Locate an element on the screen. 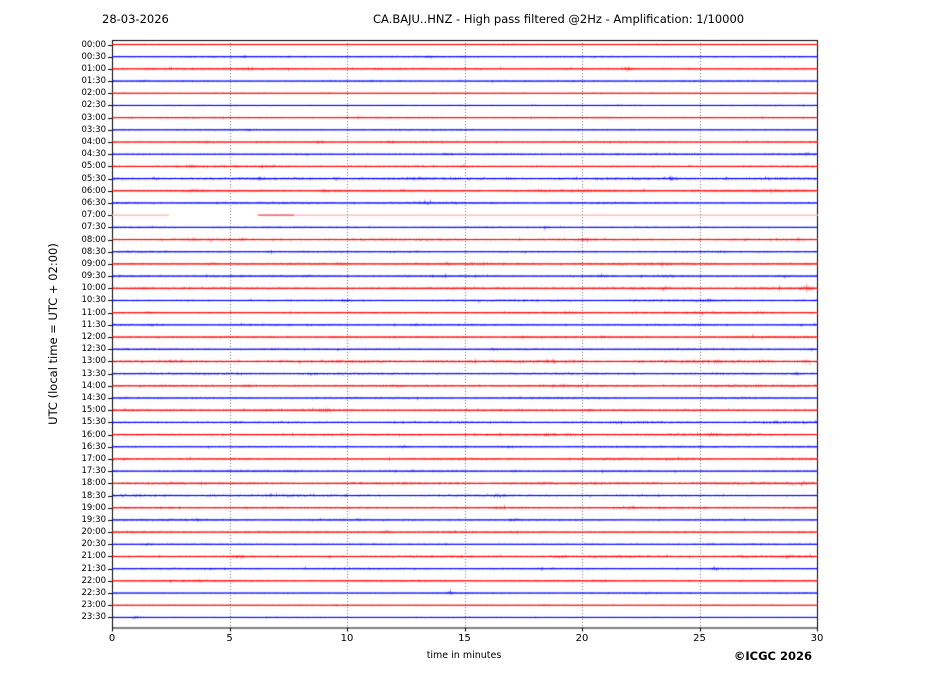 The width and height of the screenshot is (927, 696). y-tick-label: 07:00 is located at coordinates (94, 215).